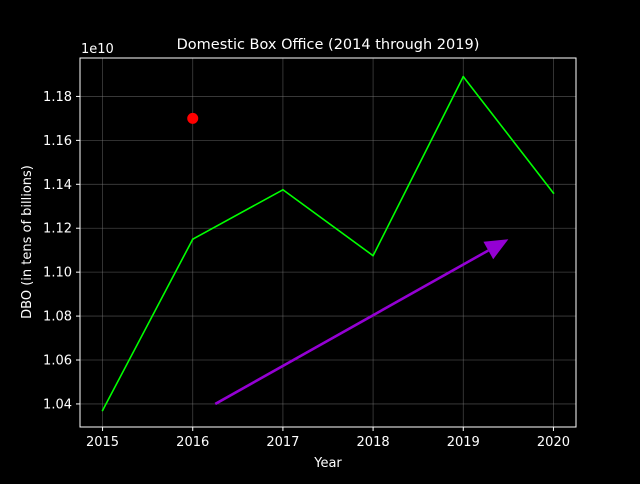  What do you see at coordinates (328, 45) in the screenshot?
I see `chart-title: Domestic Box Office (2014 through 2019)` at bounding box center [328, 45].